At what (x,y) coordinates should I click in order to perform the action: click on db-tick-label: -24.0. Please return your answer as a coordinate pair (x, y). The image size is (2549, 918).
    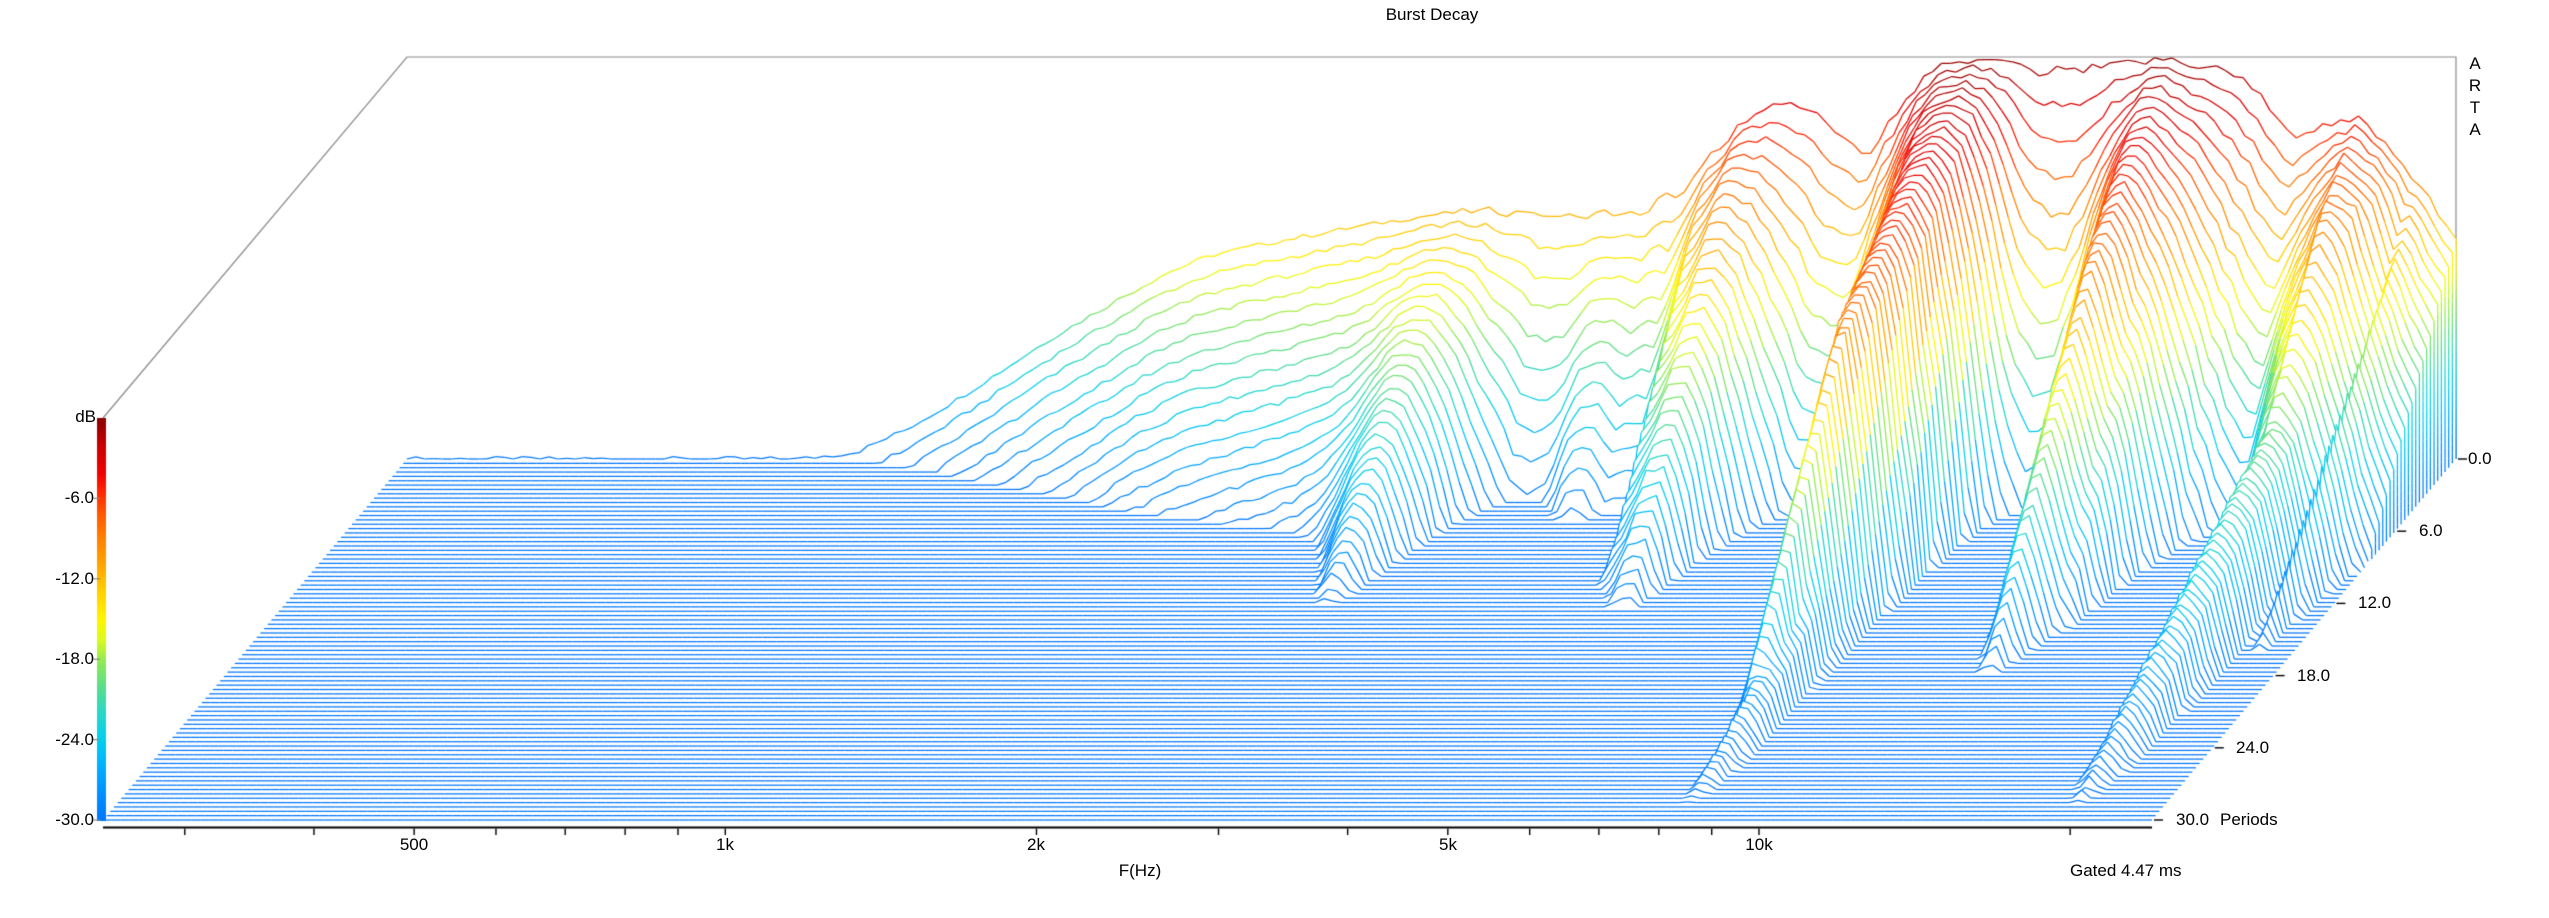
    Looking at the image, I should click on (74, 739).